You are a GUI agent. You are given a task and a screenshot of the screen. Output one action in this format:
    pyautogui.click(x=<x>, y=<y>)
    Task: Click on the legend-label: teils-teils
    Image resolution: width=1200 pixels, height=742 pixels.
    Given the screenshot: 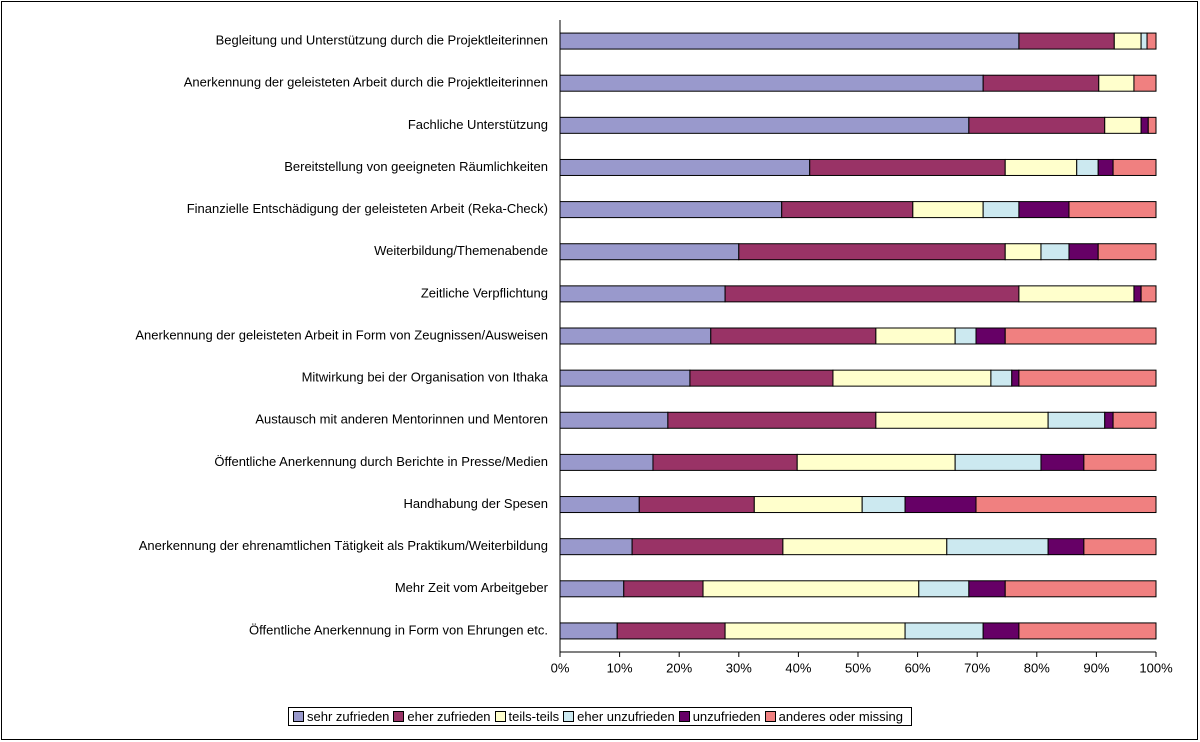 What is the action you would take?
    pyautogui.click(x=534, y=716)
    